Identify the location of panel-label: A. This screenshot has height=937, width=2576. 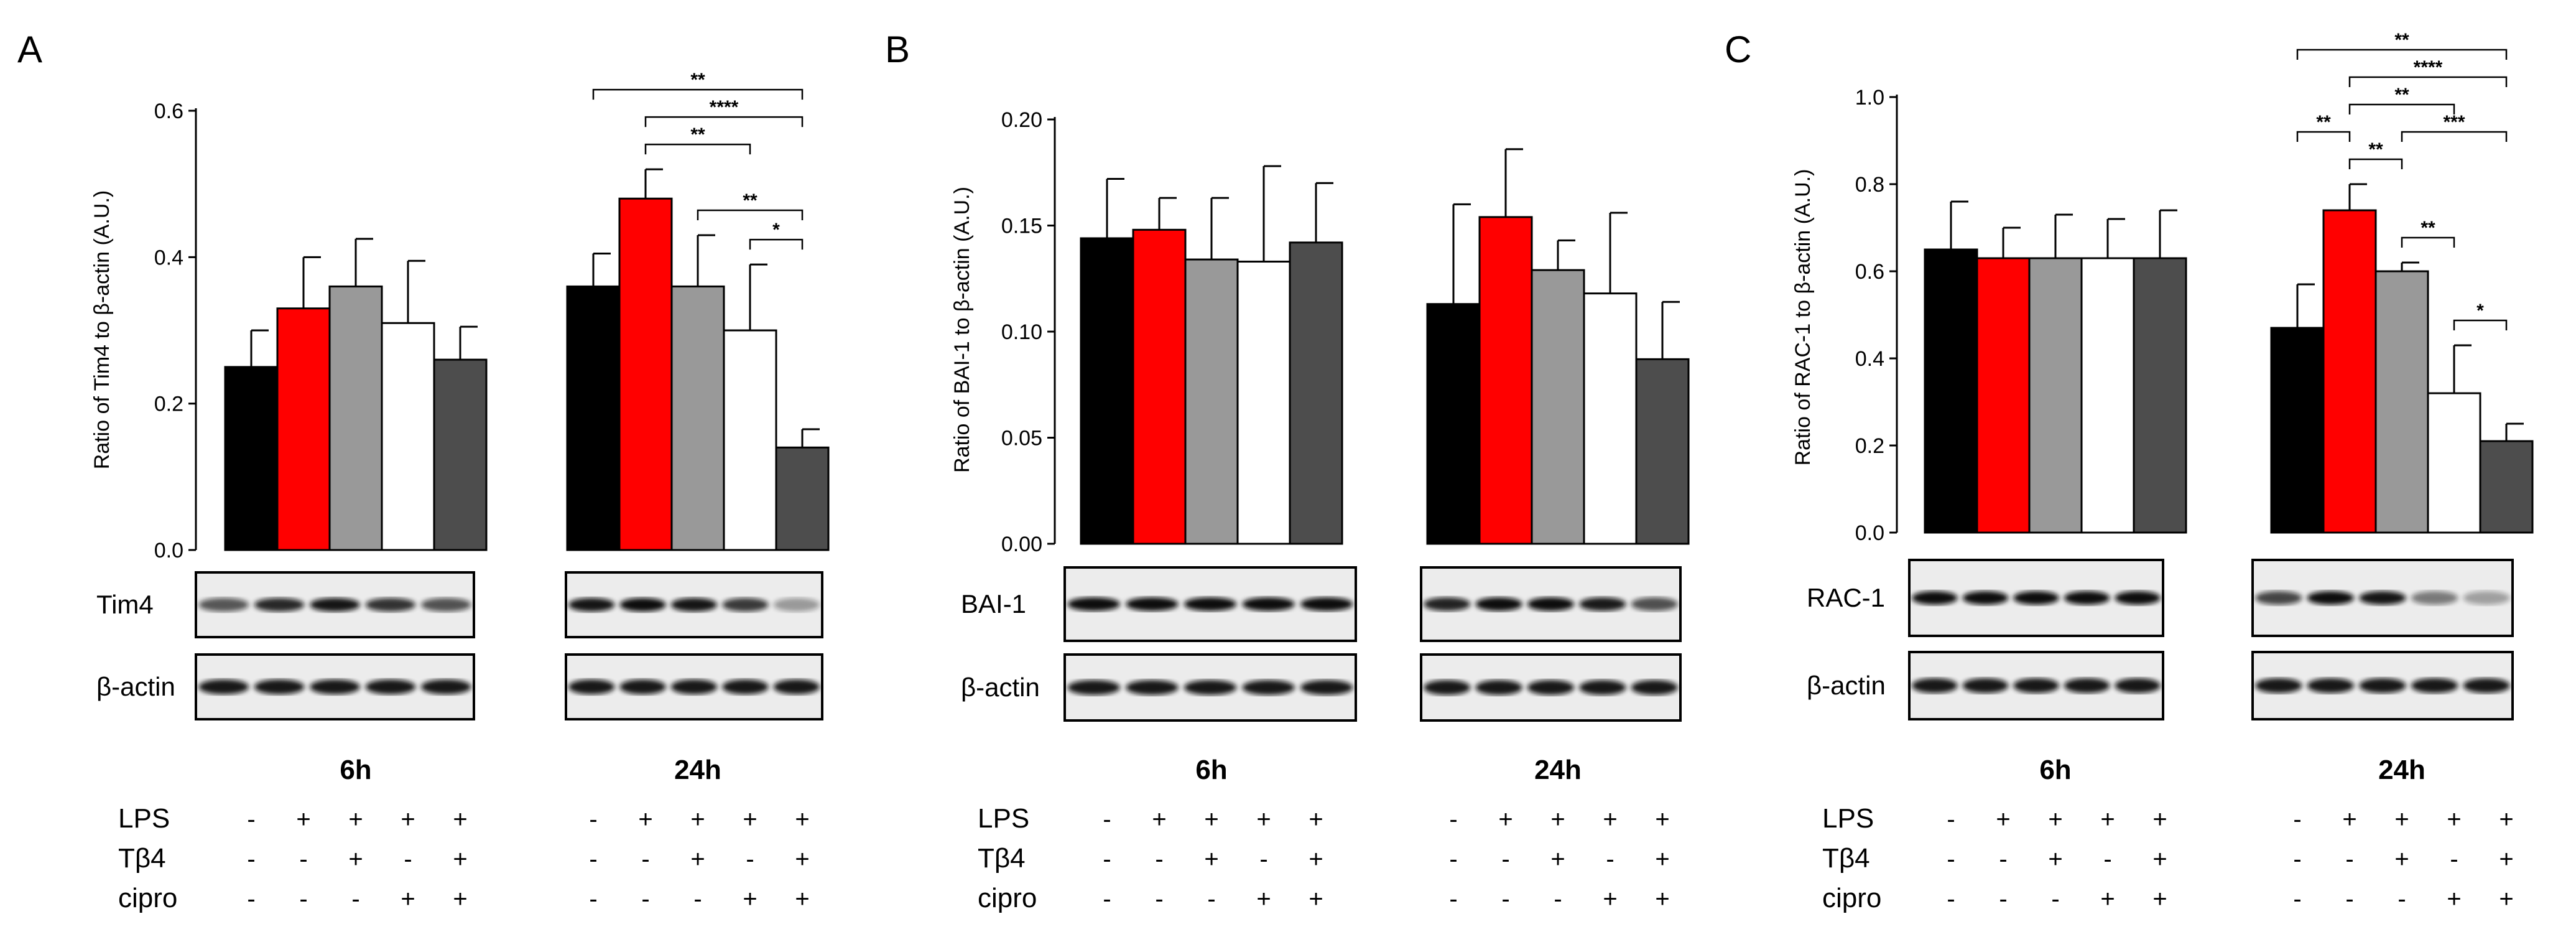
(30, 50).